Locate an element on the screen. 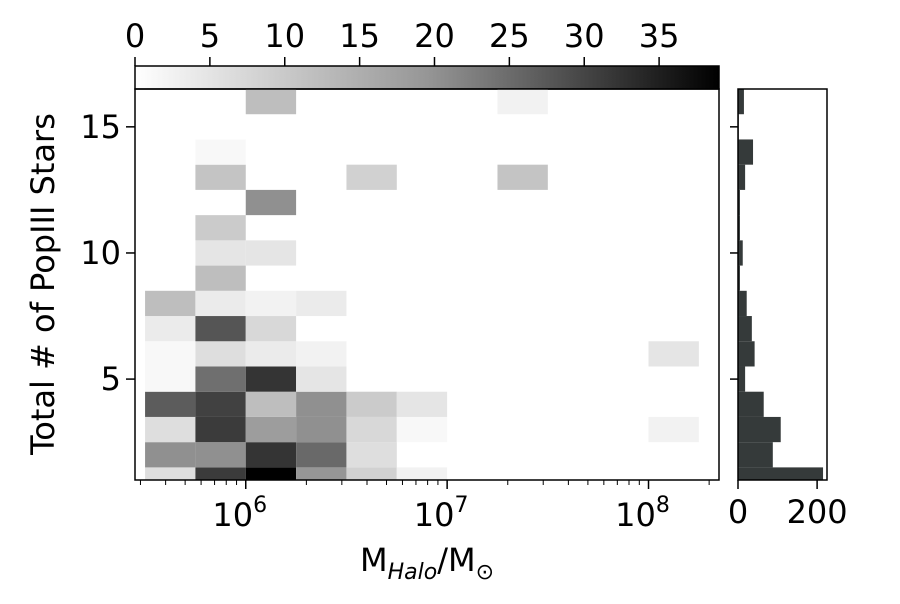  colorbar-tick-label: 20 is located at coordinates (434, 36).